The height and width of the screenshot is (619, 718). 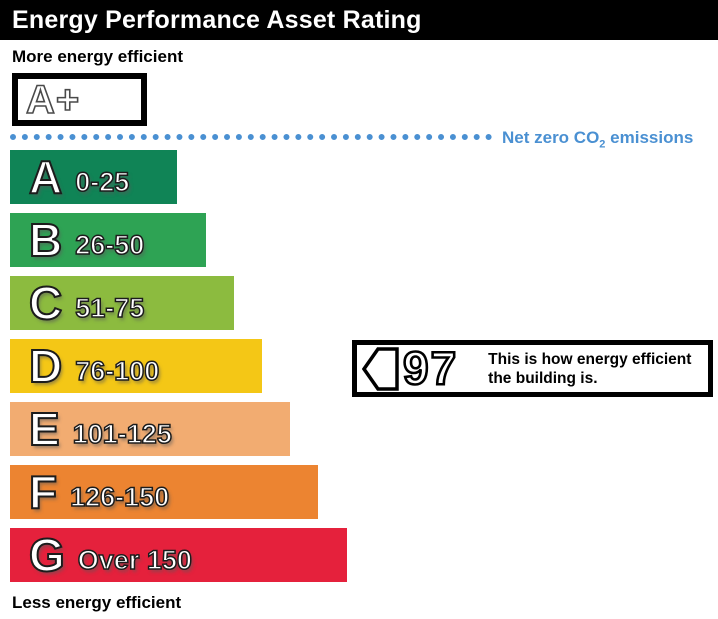 What do you see at coordinates (119, 497) in the screenshot?
I see `band-range: 126-150` at bounding box center [119, 497].